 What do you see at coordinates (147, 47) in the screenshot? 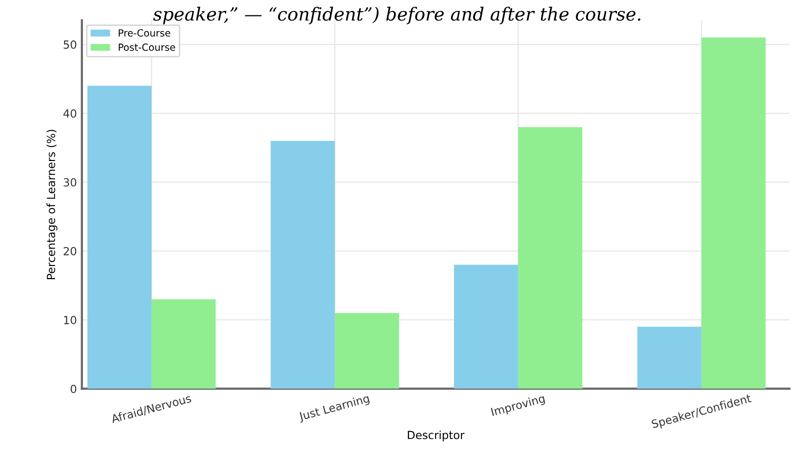
I see `legend-label: Post-Course` at bounding box center [147, 47].